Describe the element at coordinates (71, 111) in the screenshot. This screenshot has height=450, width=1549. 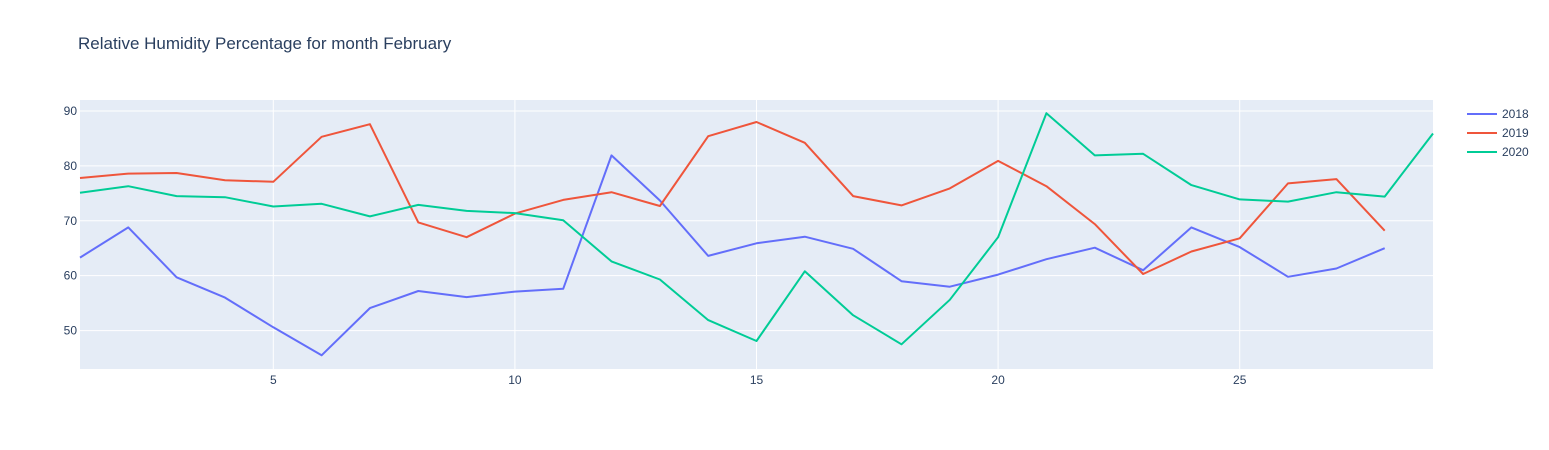
I see `y-tick-label: 90` at that location.